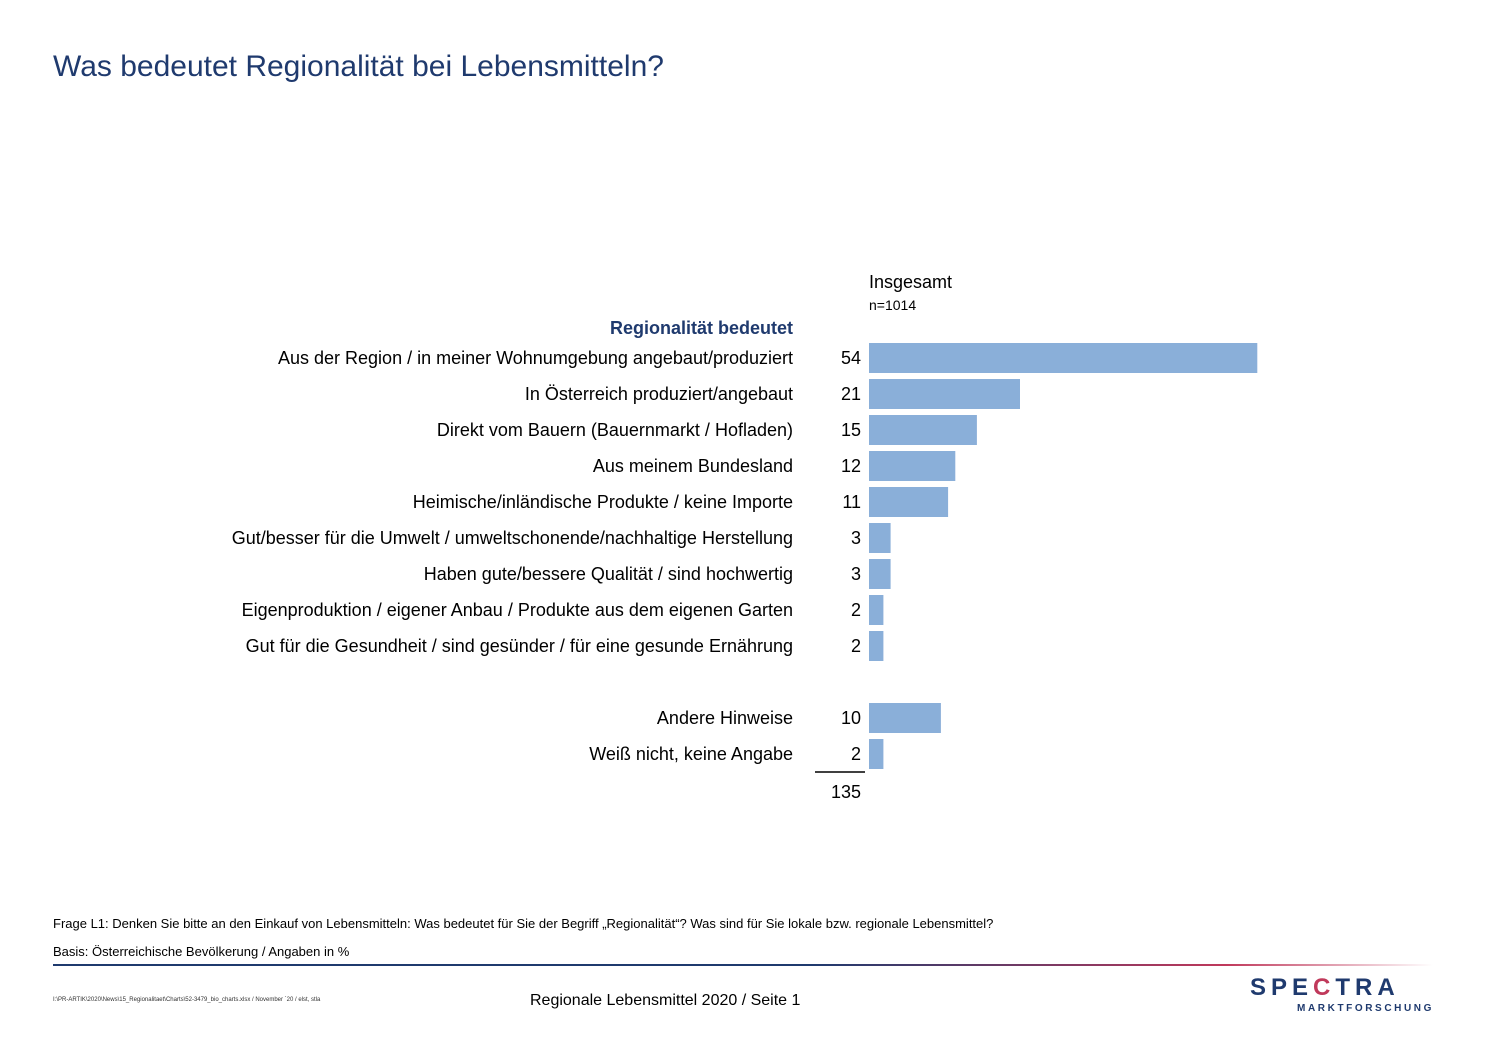 This screenshot has width=1500, height=1061. Describe the element at coordinates (846, 792) in the screenshot. I see `total-value: 135` at that location.